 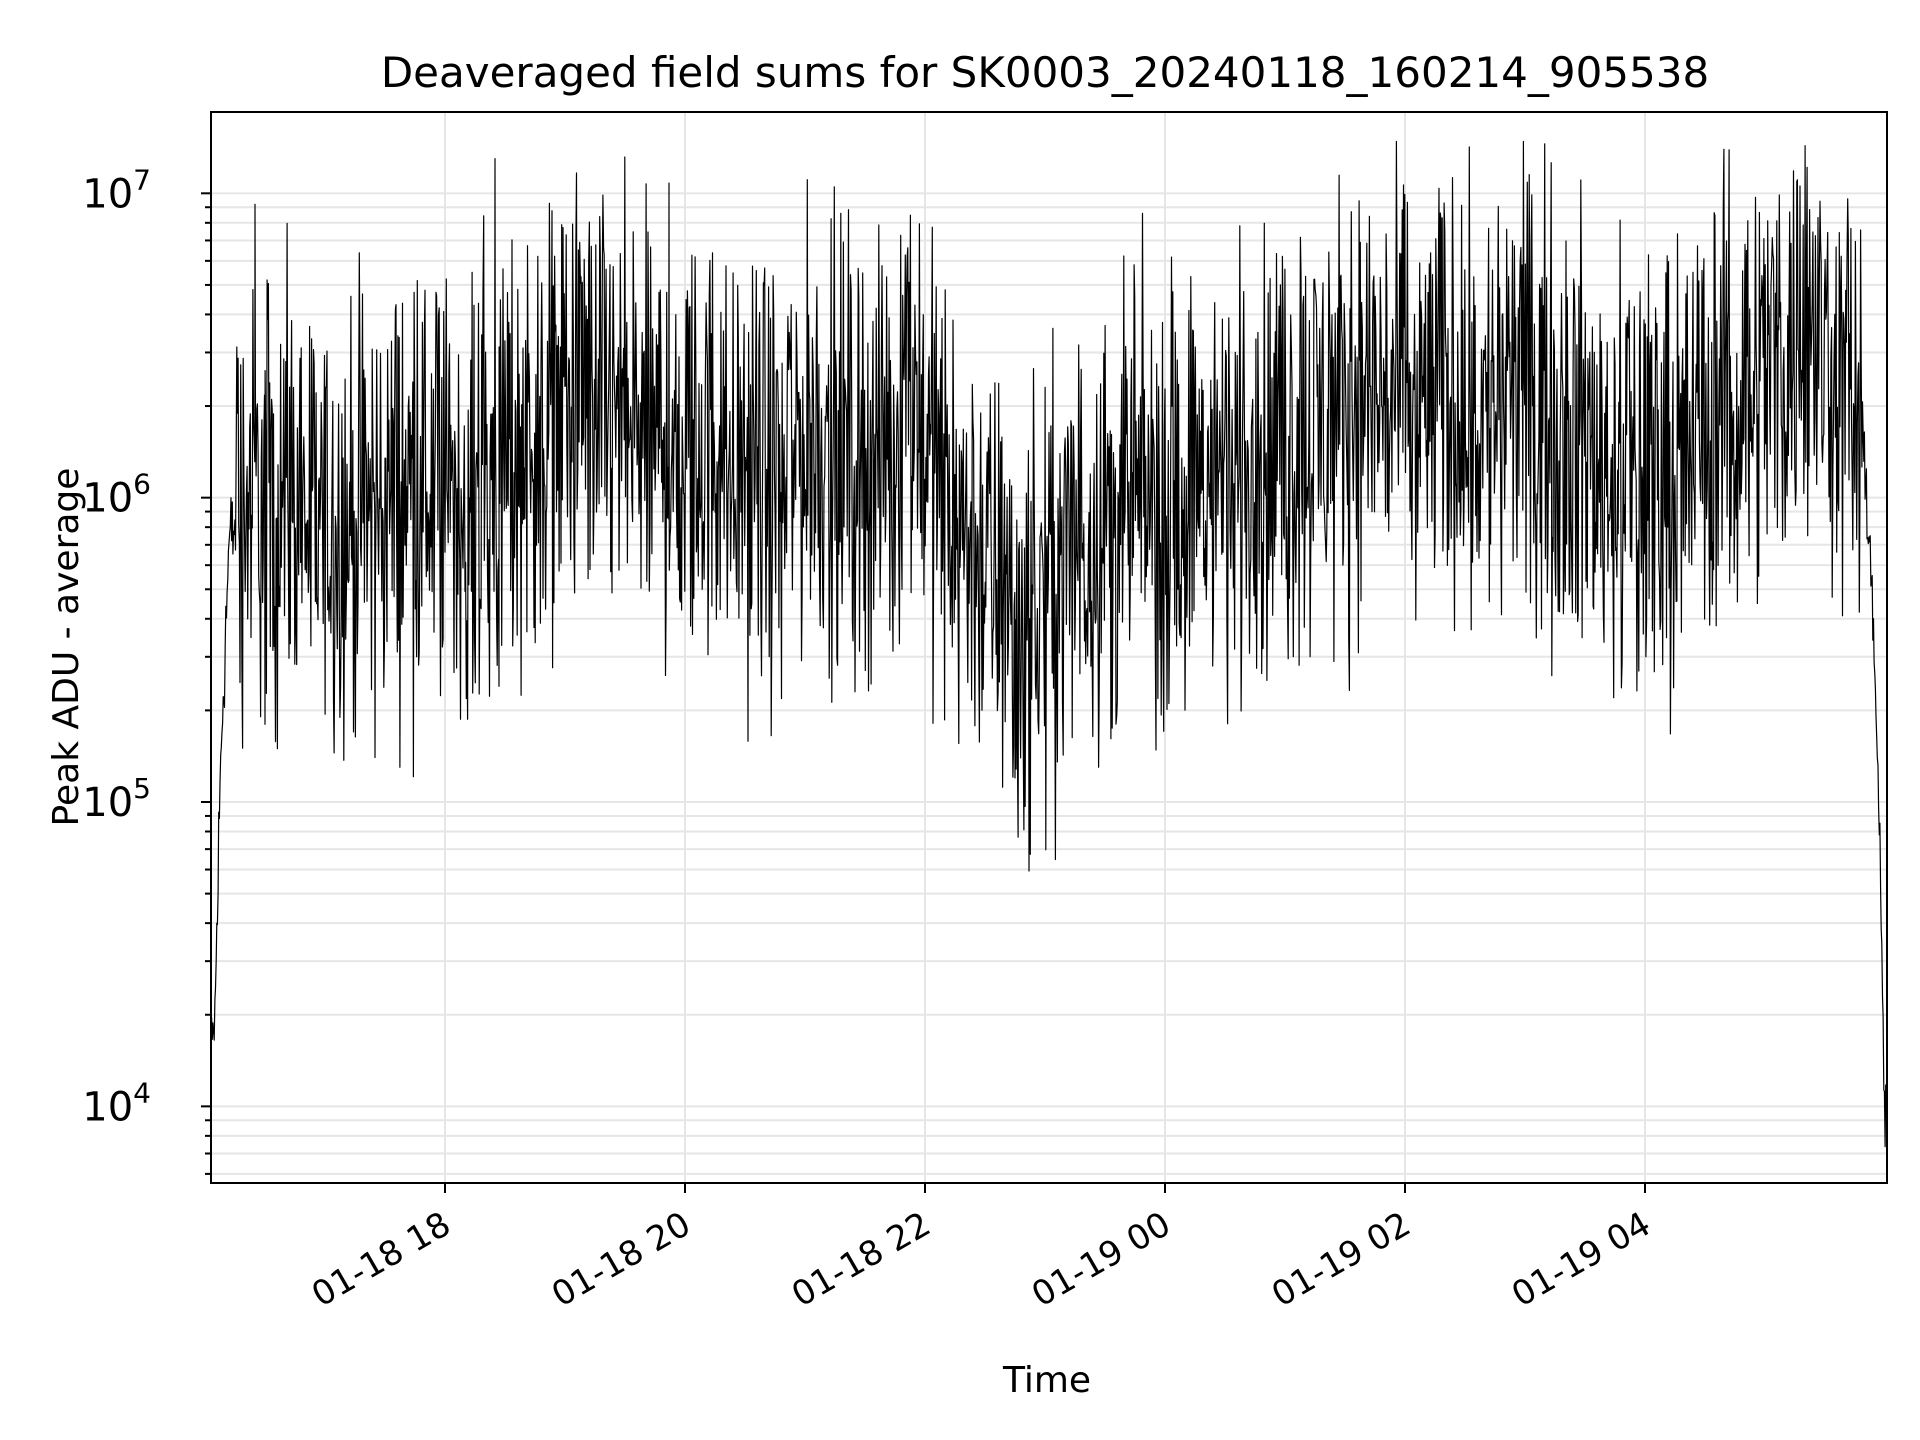 I want to click on y-tick-label: 10⁶, so click(x=116, y=495).